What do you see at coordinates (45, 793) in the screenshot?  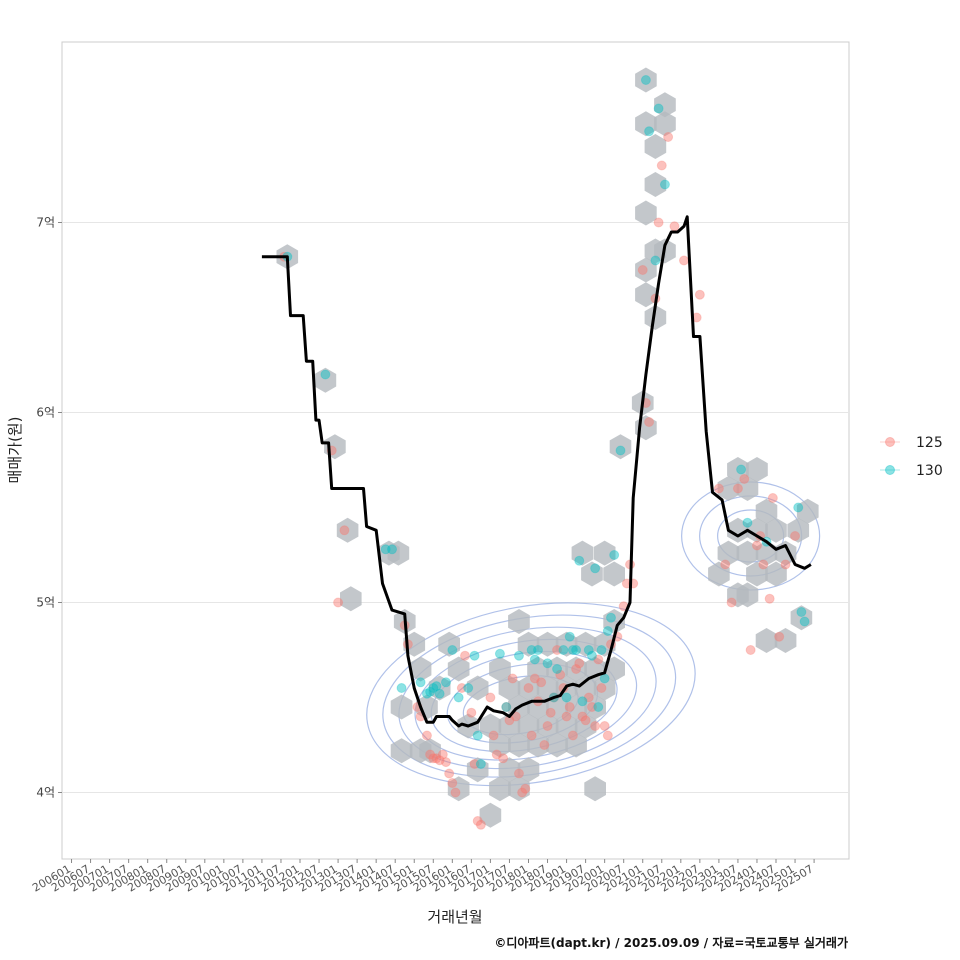 I see `y-tick-label: 4억` at bounding box center [45, 793].